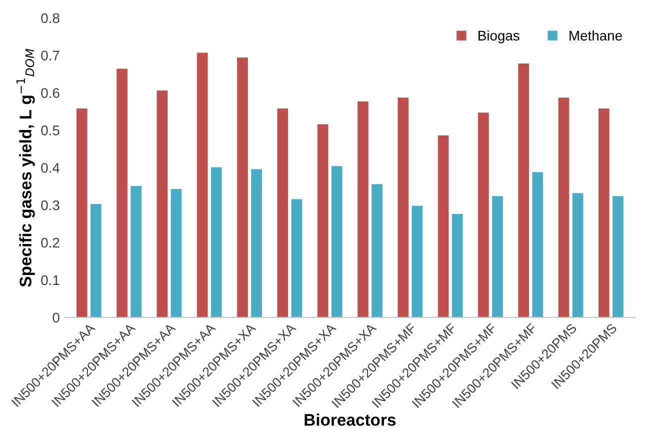  I want to click on y-tick-label: 0.4, so click(50, 167).